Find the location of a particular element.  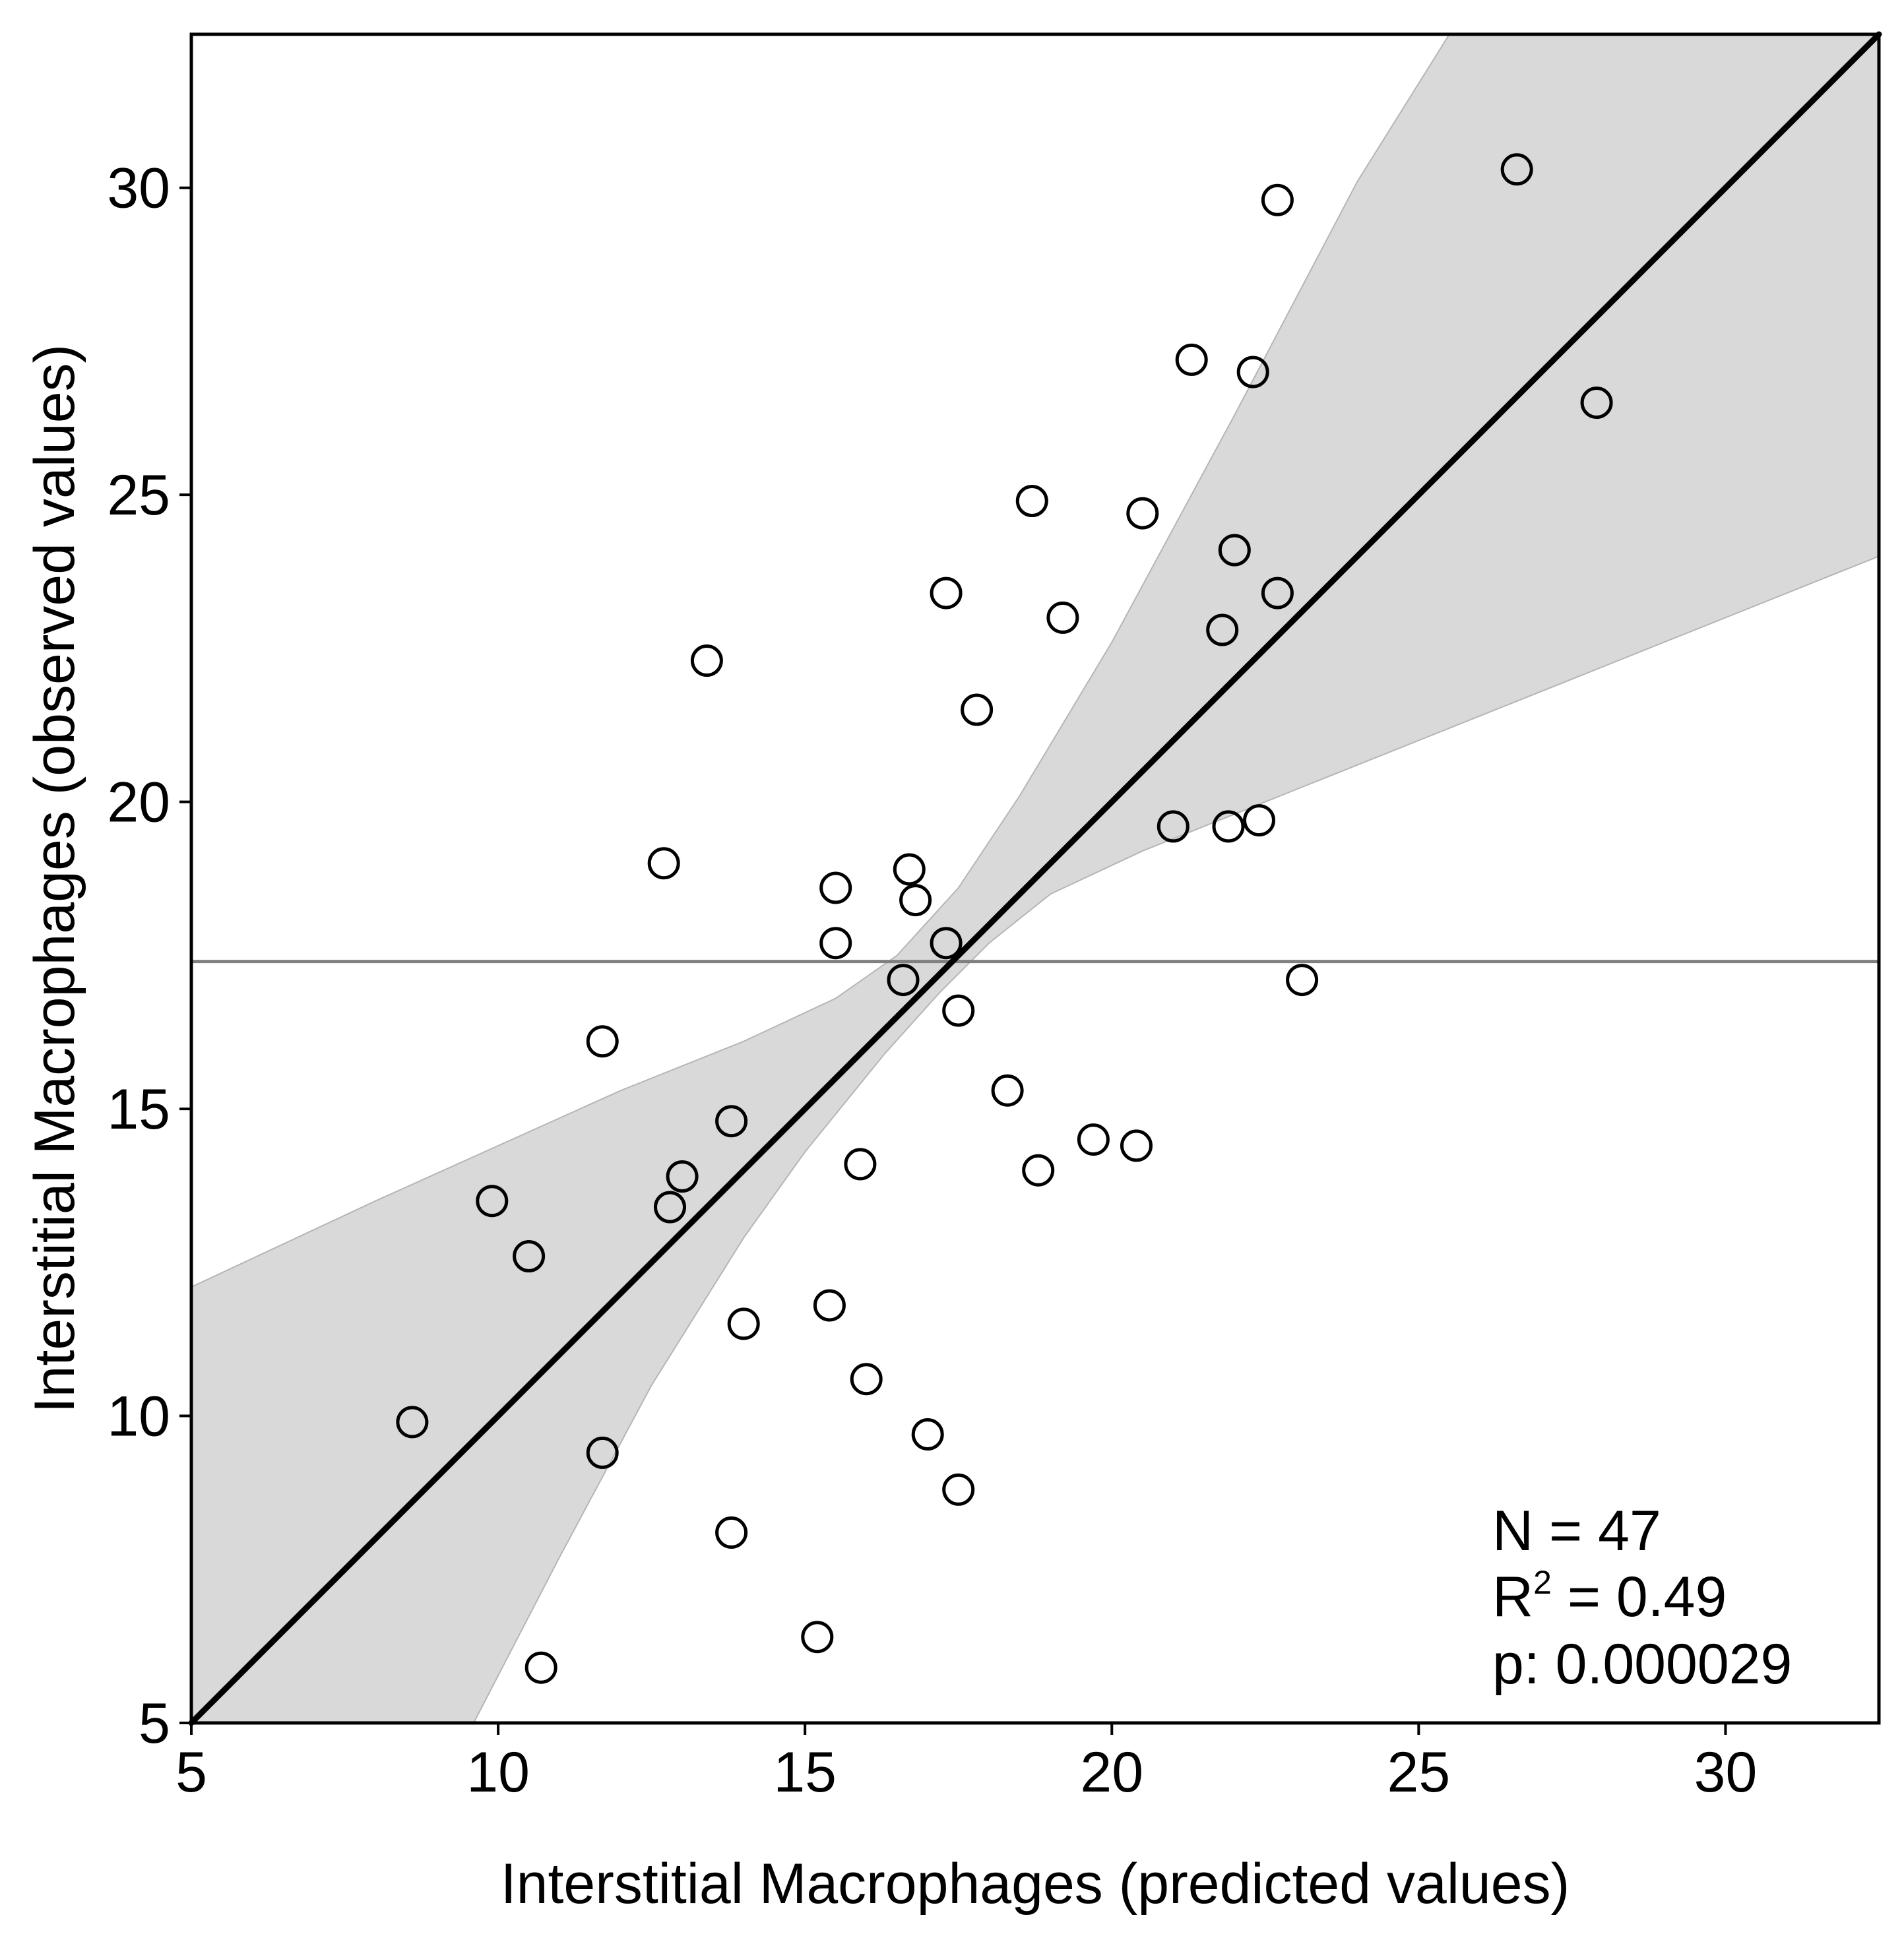

x-tick-label-15: 15 is located at coordinates (805, 1773).